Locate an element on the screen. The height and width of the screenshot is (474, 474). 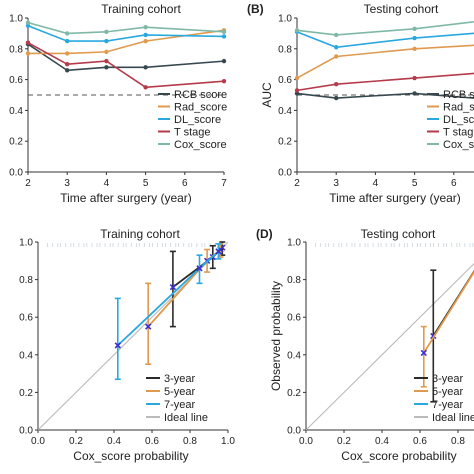
x-tick-label: 0.6 is located at coordinates (152, 441).